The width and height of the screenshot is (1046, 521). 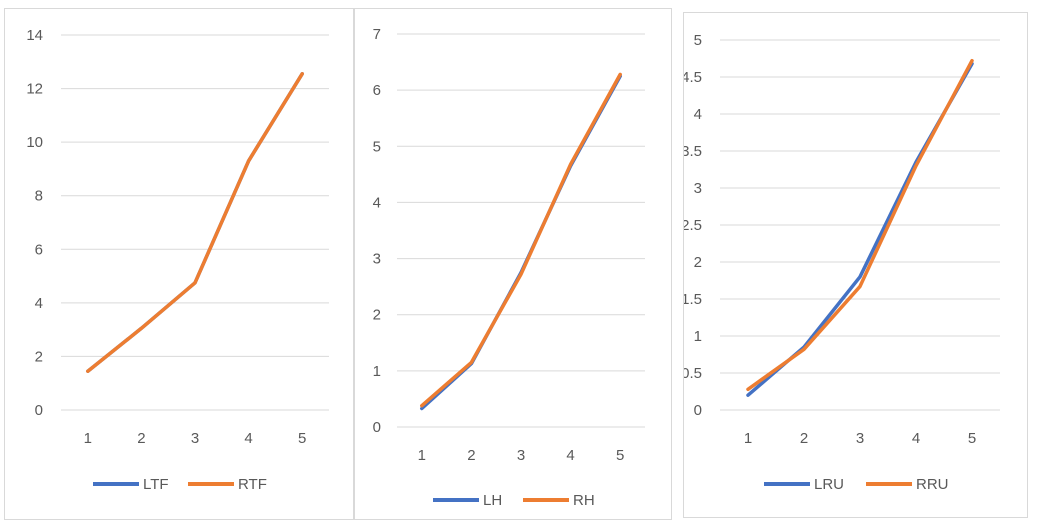 I want to click on y-tick-label: 14, so click(x=34, y=35).